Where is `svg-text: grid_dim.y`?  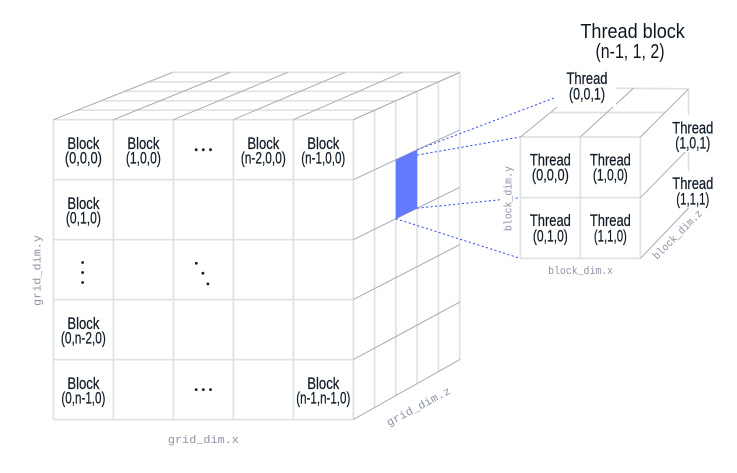
svg-text: grid_dim.y is located at coordinates (39, 270).